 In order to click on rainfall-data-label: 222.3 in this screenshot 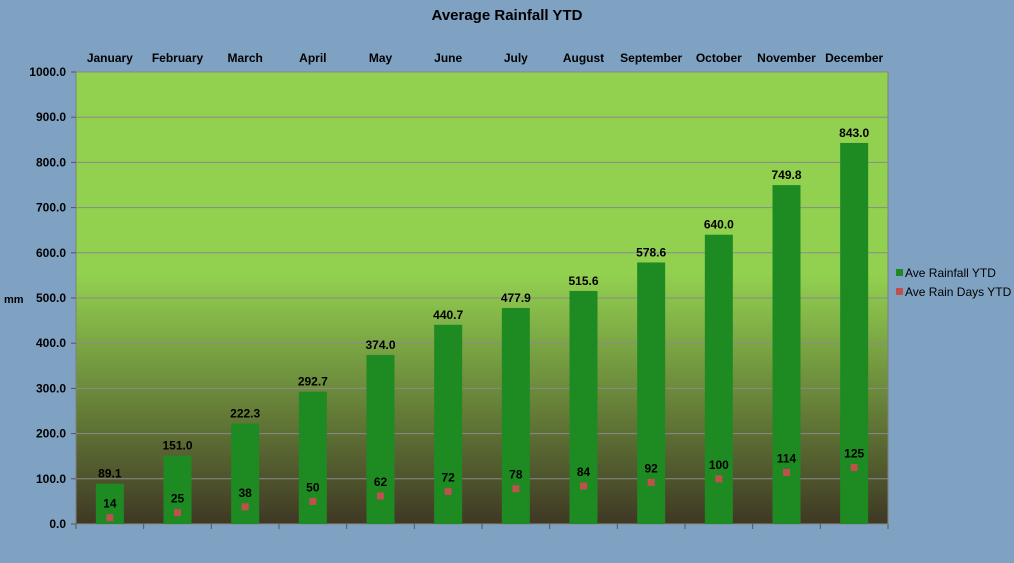, I will do `click(245, 414)`.